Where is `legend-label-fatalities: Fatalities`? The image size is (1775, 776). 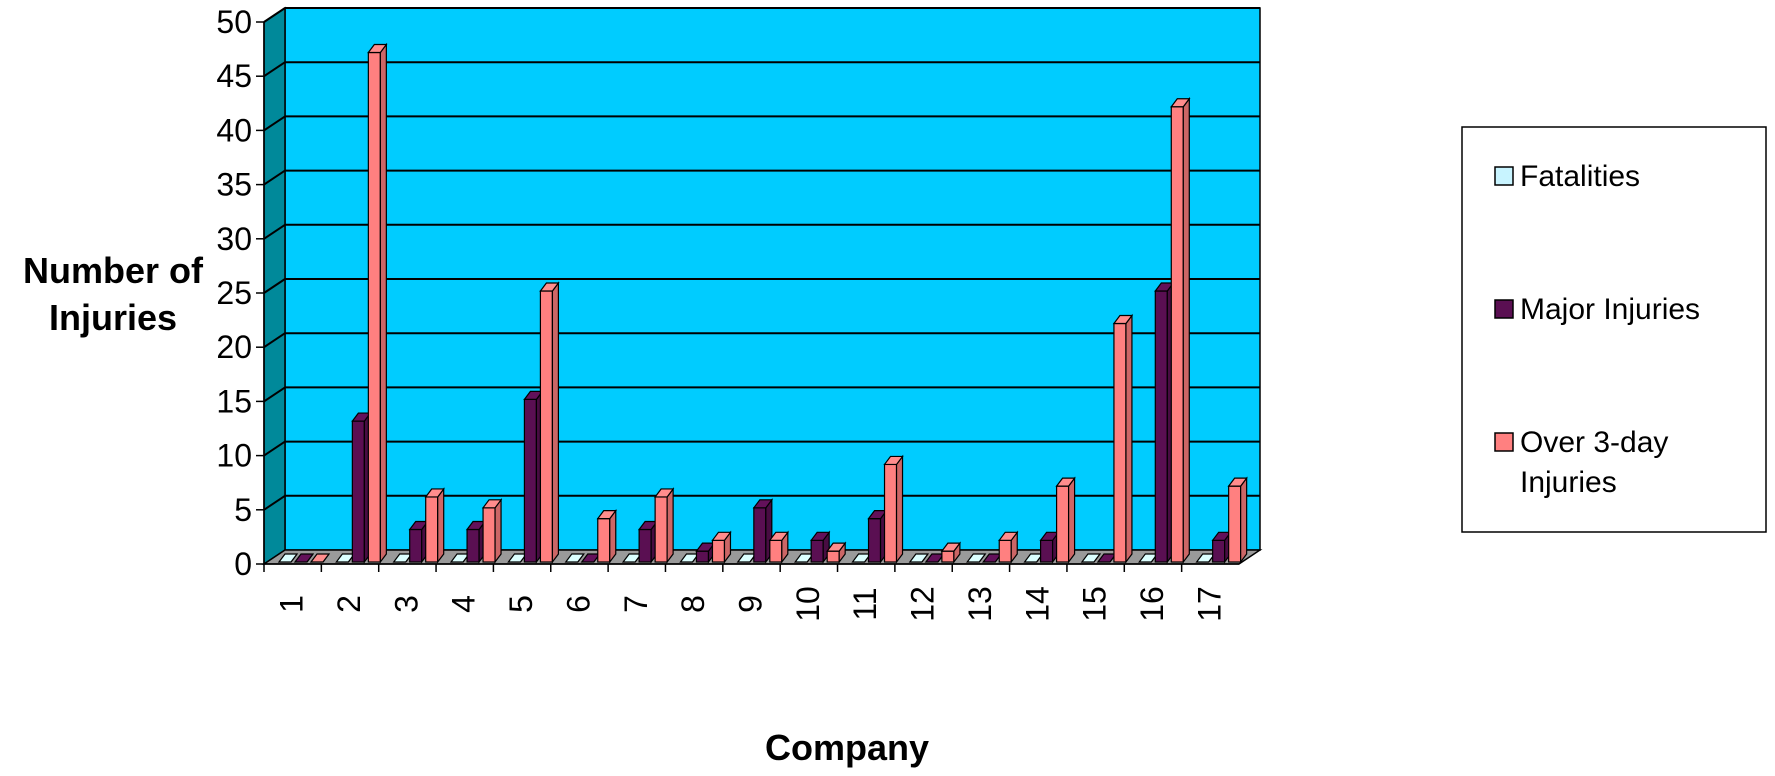
legend-label-fatalities: Fatalities is located at coordinates (1580, 176).